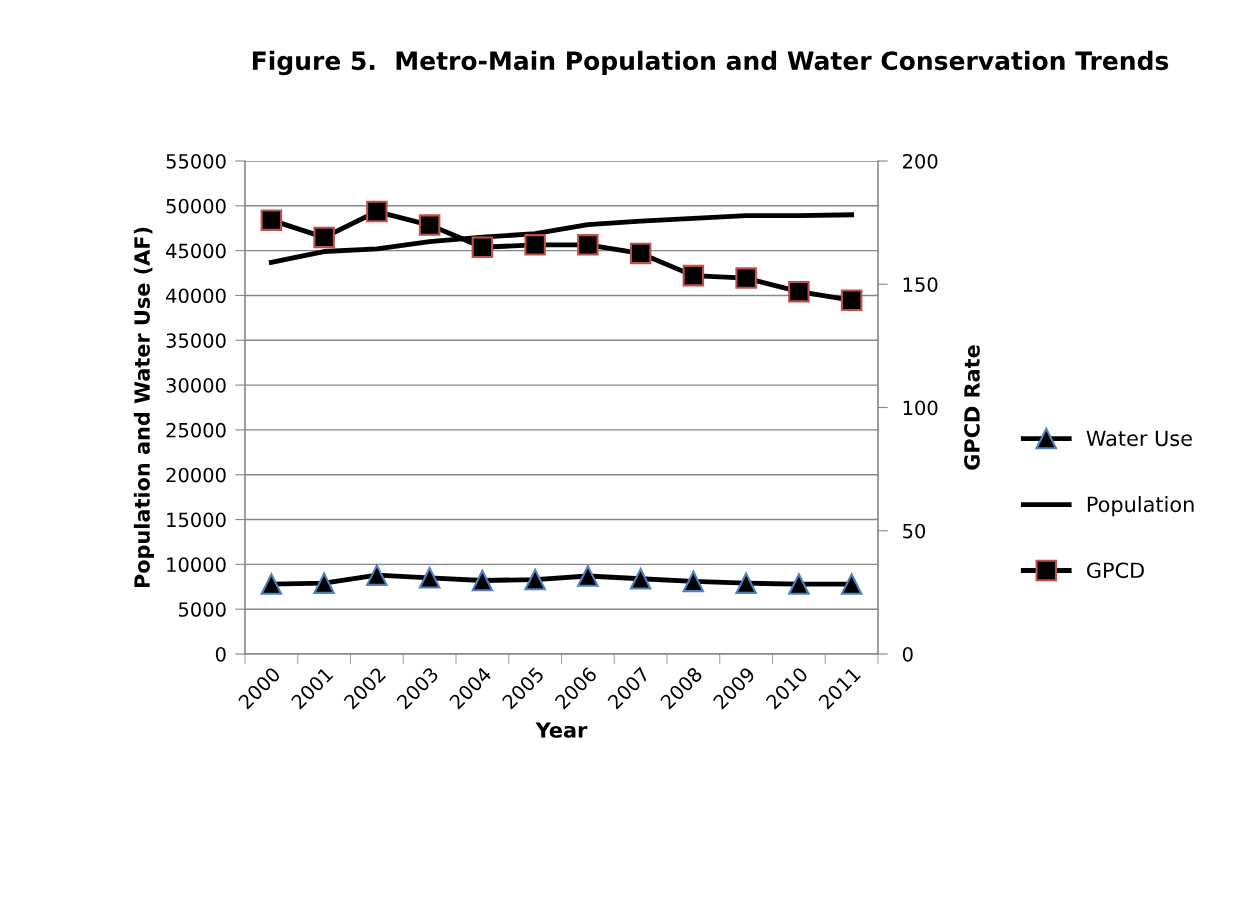  I want to click on y-tick-label: 15000, so click(196, 520).